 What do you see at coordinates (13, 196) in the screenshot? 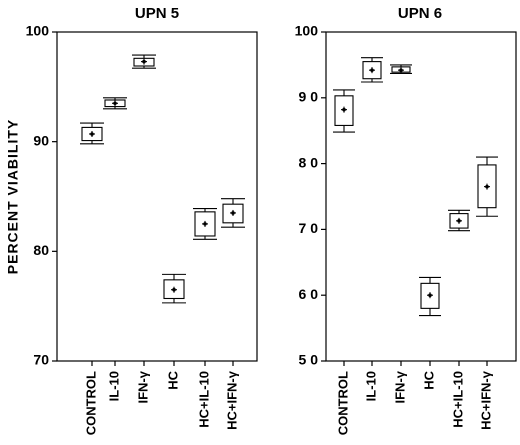
I see `y-axis-label: PERCENT VIABILITY` at bounding box center [13, 196].